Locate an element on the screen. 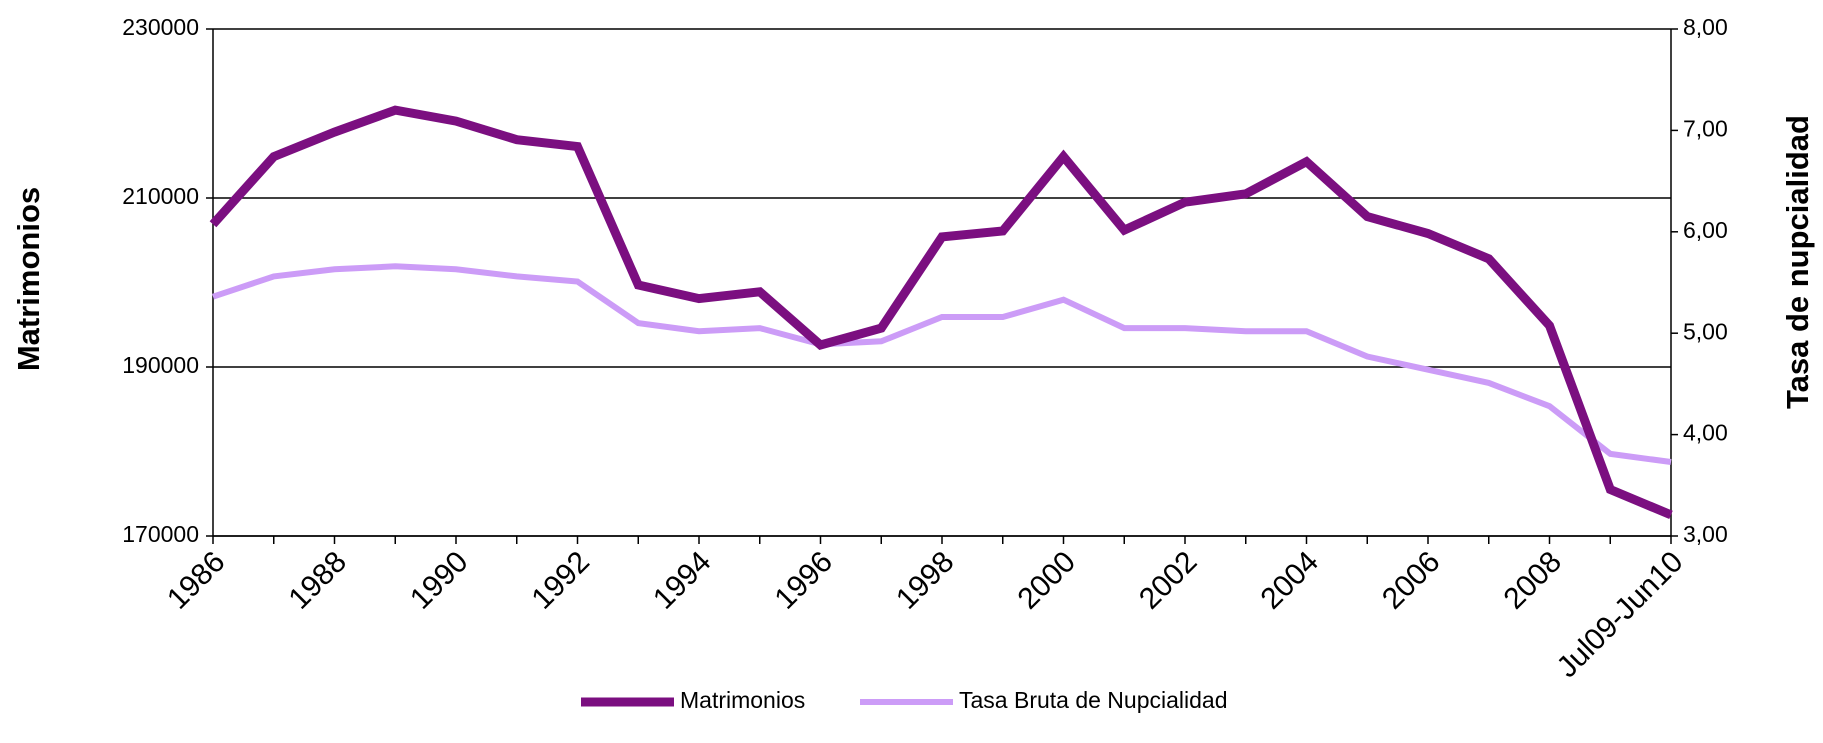 This screenshot has width=1823, height=743. y2-tick-label: 5,00 is located at coordinates (1705, 331).